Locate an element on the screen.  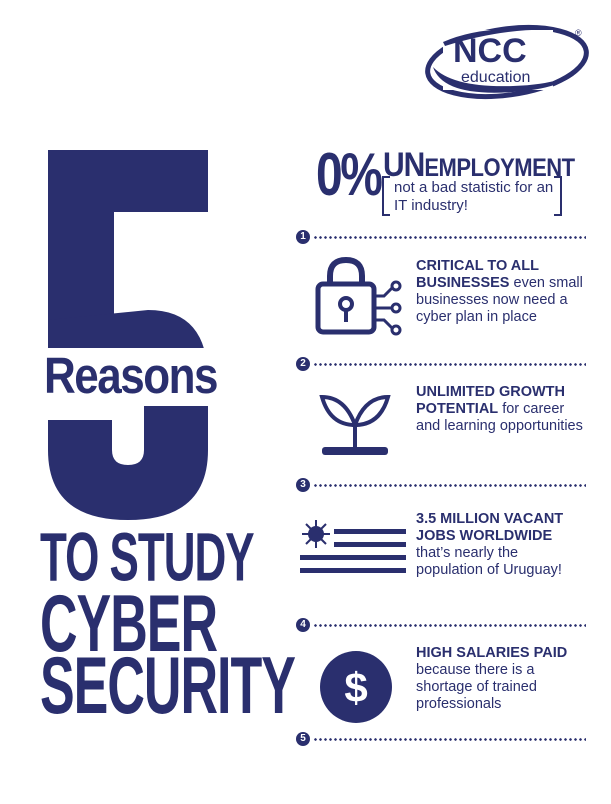
reason-3-rest: that’s nearly the population of Uruguay! is located at coordinates (489, 561).